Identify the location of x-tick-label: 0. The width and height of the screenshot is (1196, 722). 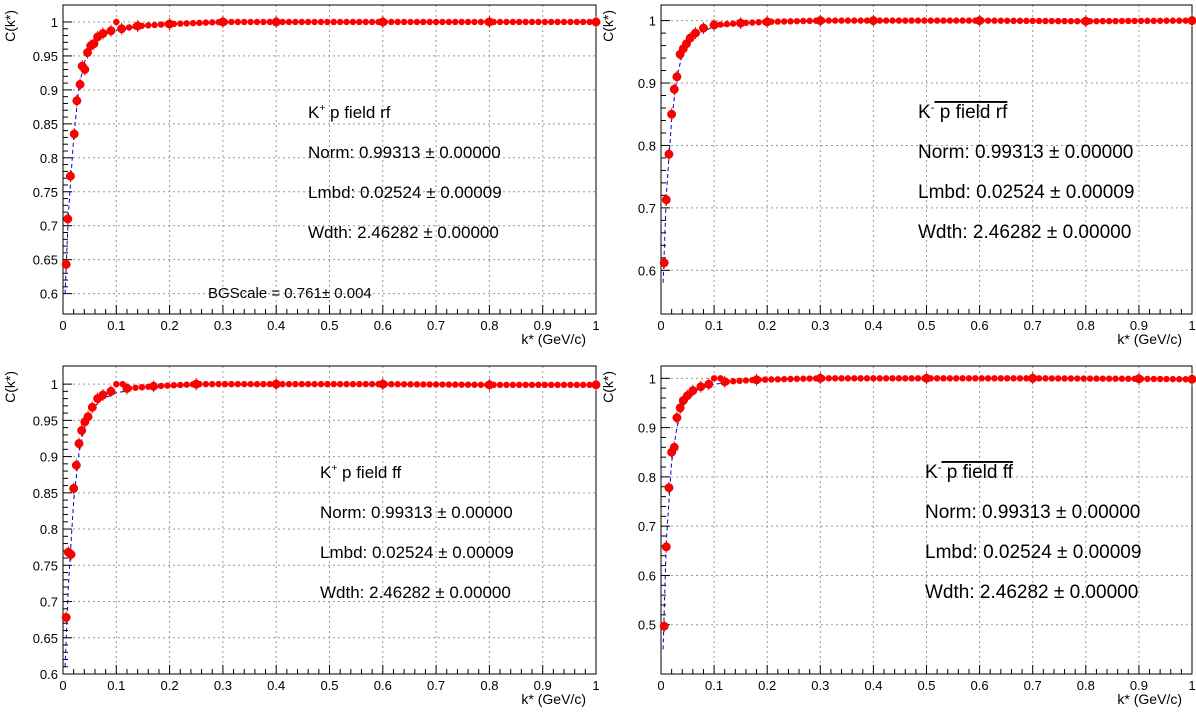
(62, 325).